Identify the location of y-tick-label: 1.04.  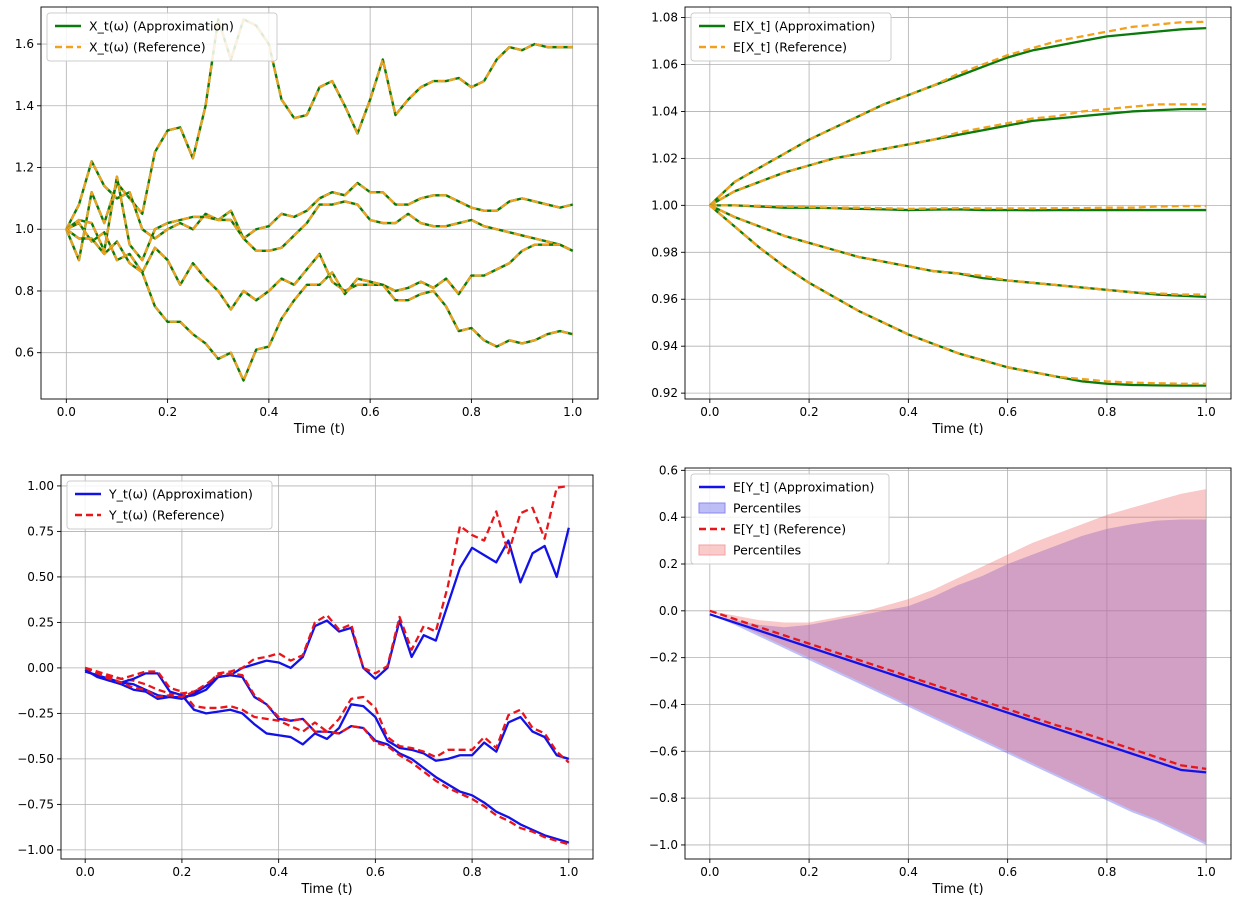
(664, 111).